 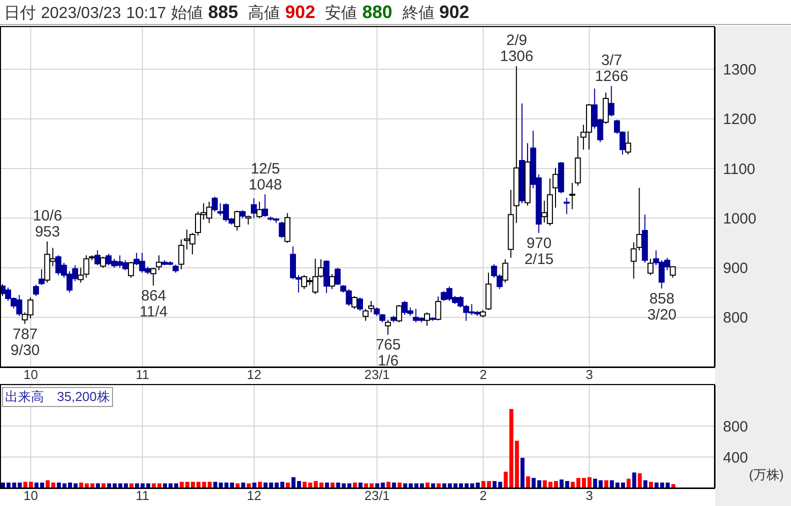 What do you see at coordinates (388, 353) in the screenshot?
I see `annotation: 765 1/6` at bounding box center [388, 353].